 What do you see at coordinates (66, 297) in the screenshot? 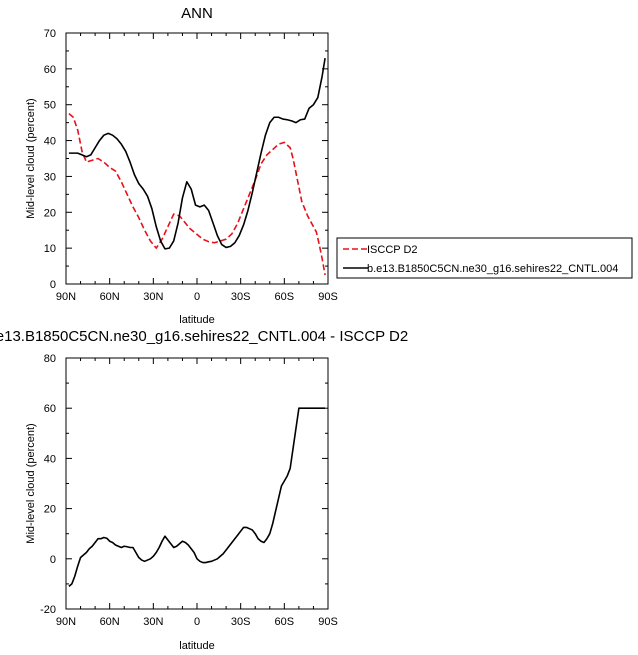
I see `top-x-tick-label: 90N` at bounding box center [66, 297].